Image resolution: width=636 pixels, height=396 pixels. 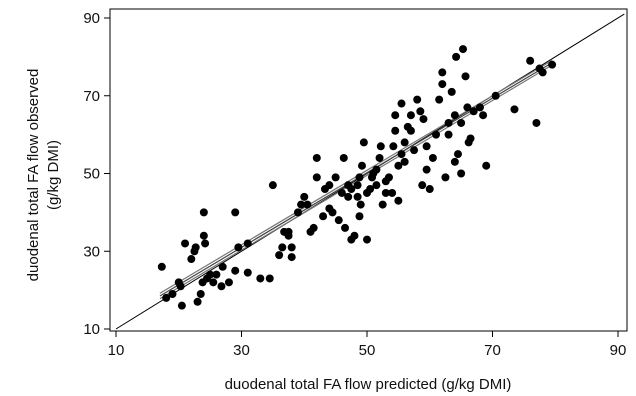 I want to click on x-axis-ticks: 10 30 50 70 90, so click(x=367, y=345).